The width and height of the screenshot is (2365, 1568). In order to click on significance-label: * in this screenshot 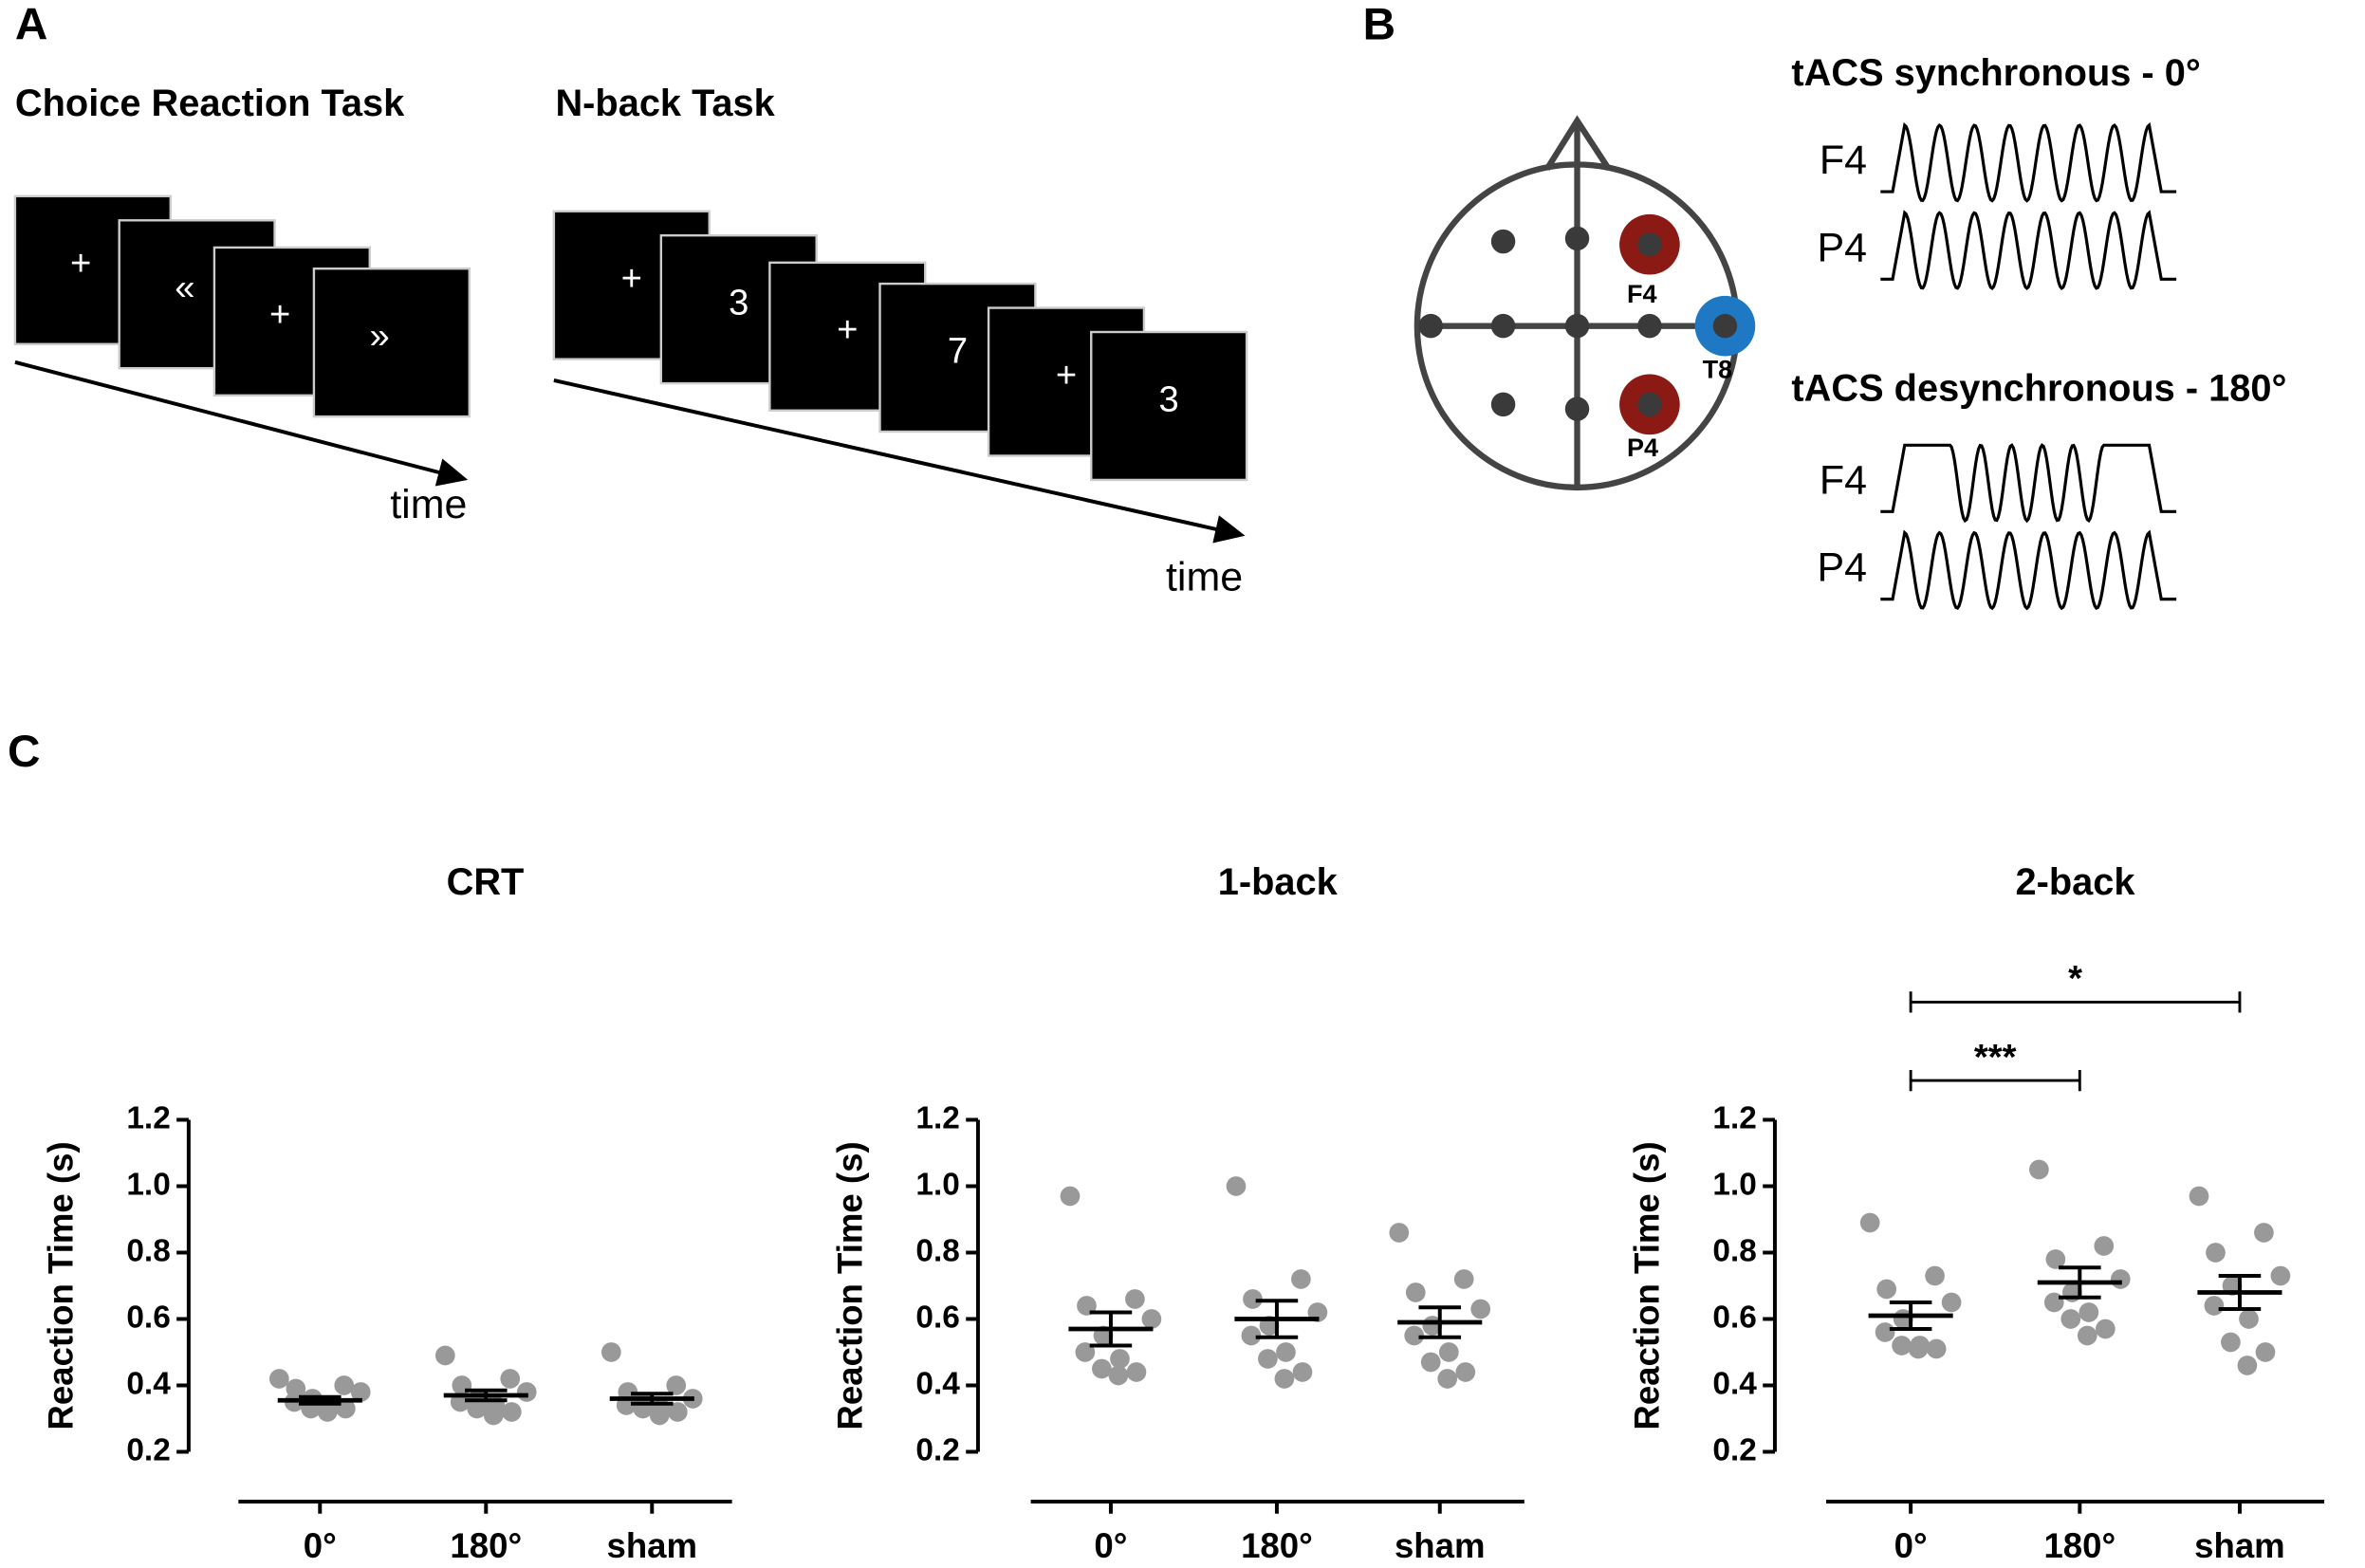, I will do `click(2075, 979)`.